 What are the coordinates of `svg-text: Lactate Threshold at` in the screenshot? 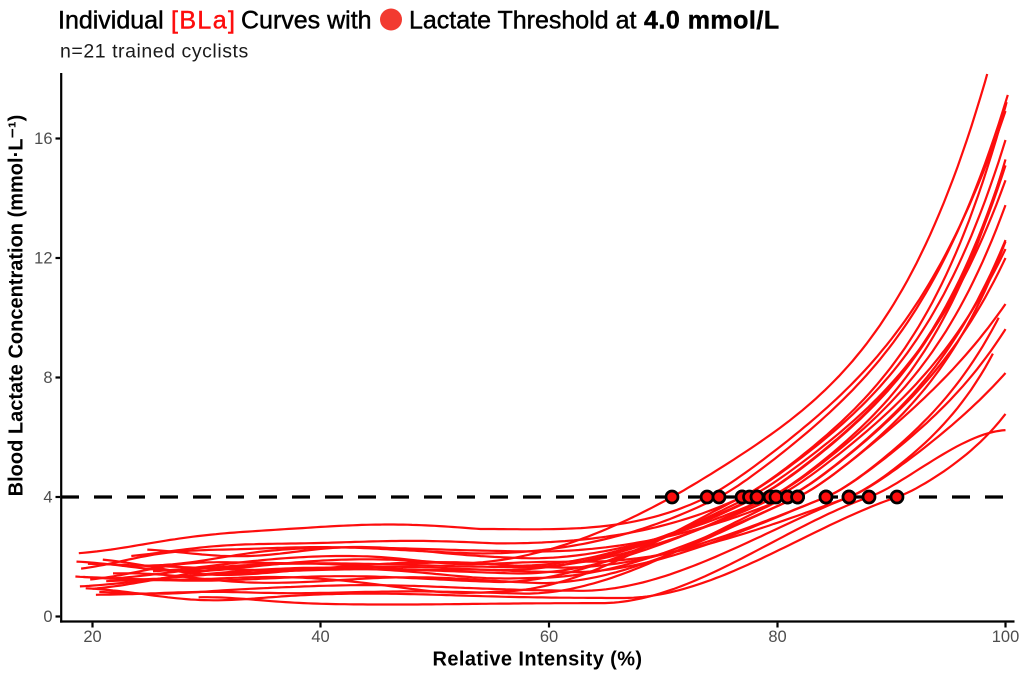 It's located at (523, 21).